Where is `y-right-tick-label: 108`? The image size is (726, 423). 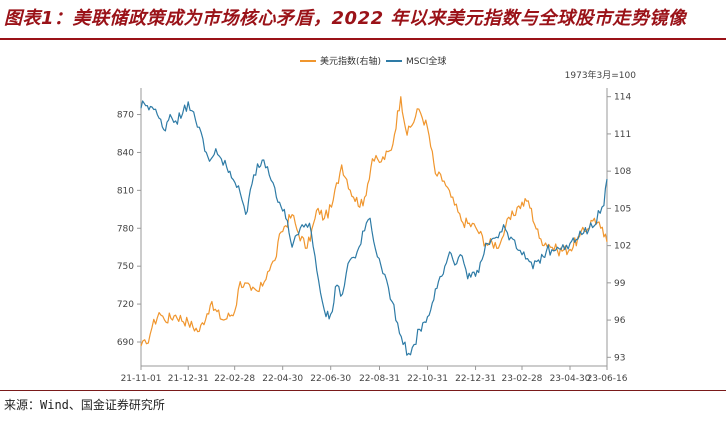 y-right-tick-label: 108 is located at coordinates (622, 172).